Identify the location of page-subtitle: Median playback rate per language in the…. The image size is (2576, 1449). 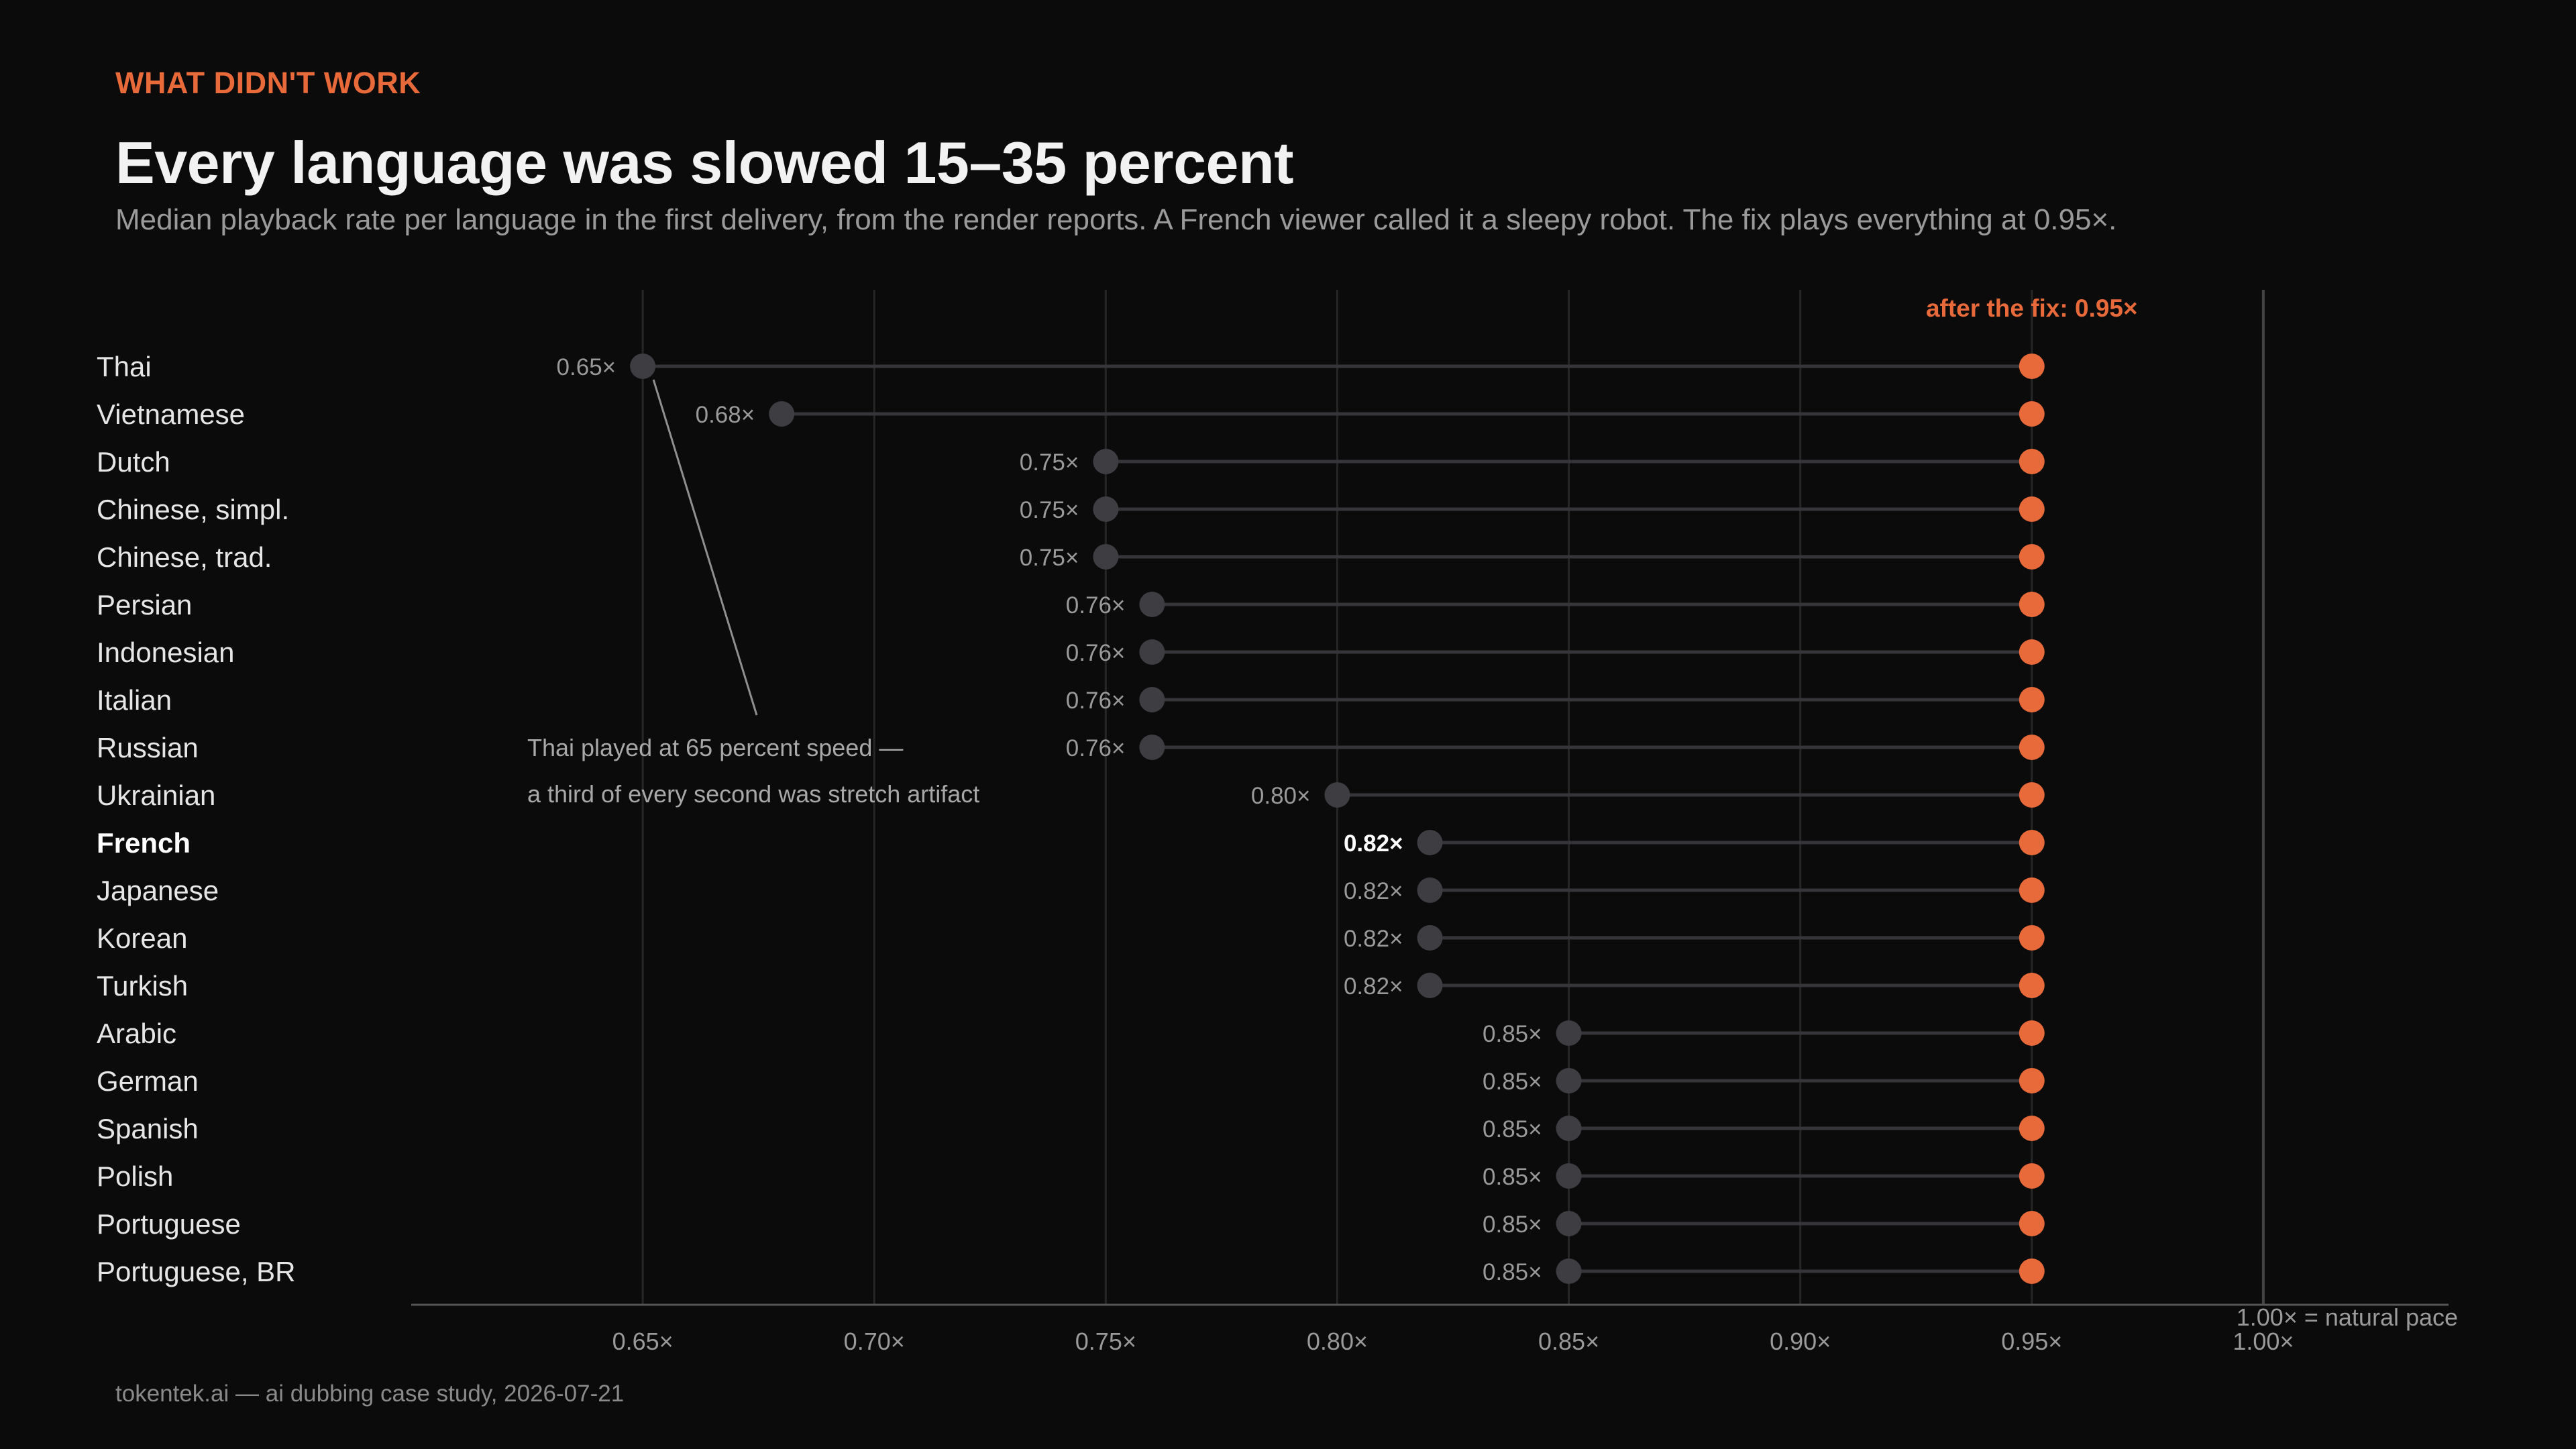
(1116, 219).